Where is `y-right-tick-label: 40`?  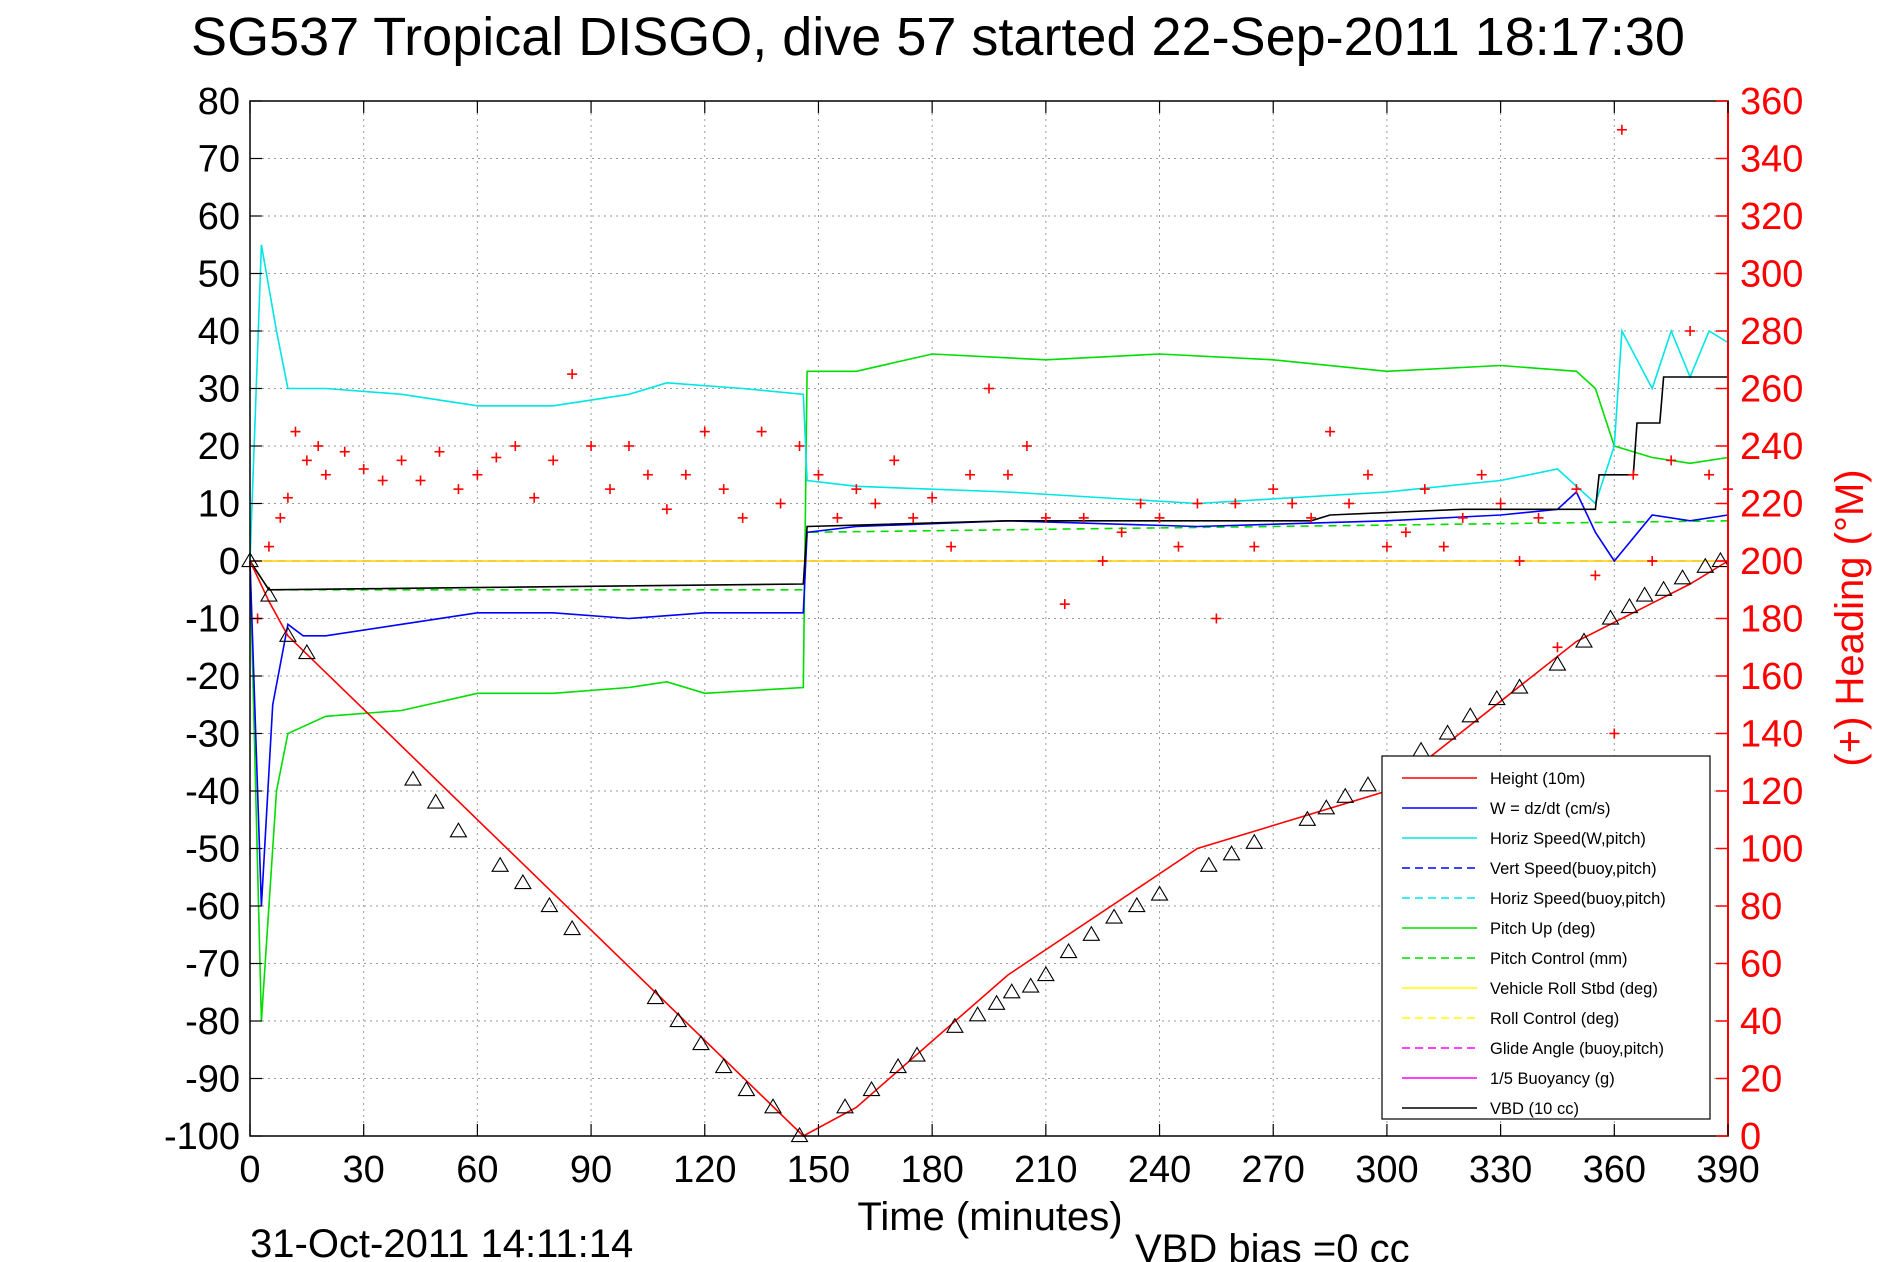 y-right-tick-label: 40 is located at coordinates (1761, 1022).